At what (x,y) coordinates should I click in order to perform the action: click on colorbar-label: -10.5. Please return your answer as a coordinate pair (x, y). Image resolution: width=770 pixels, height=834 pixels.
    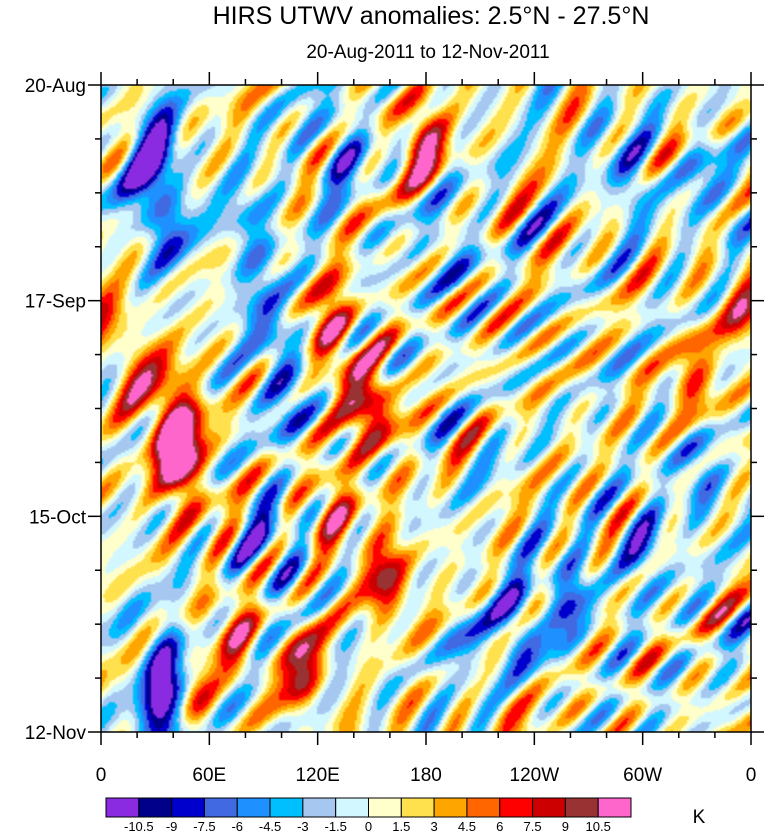
    Looking at the image, I should click on (139, 826).